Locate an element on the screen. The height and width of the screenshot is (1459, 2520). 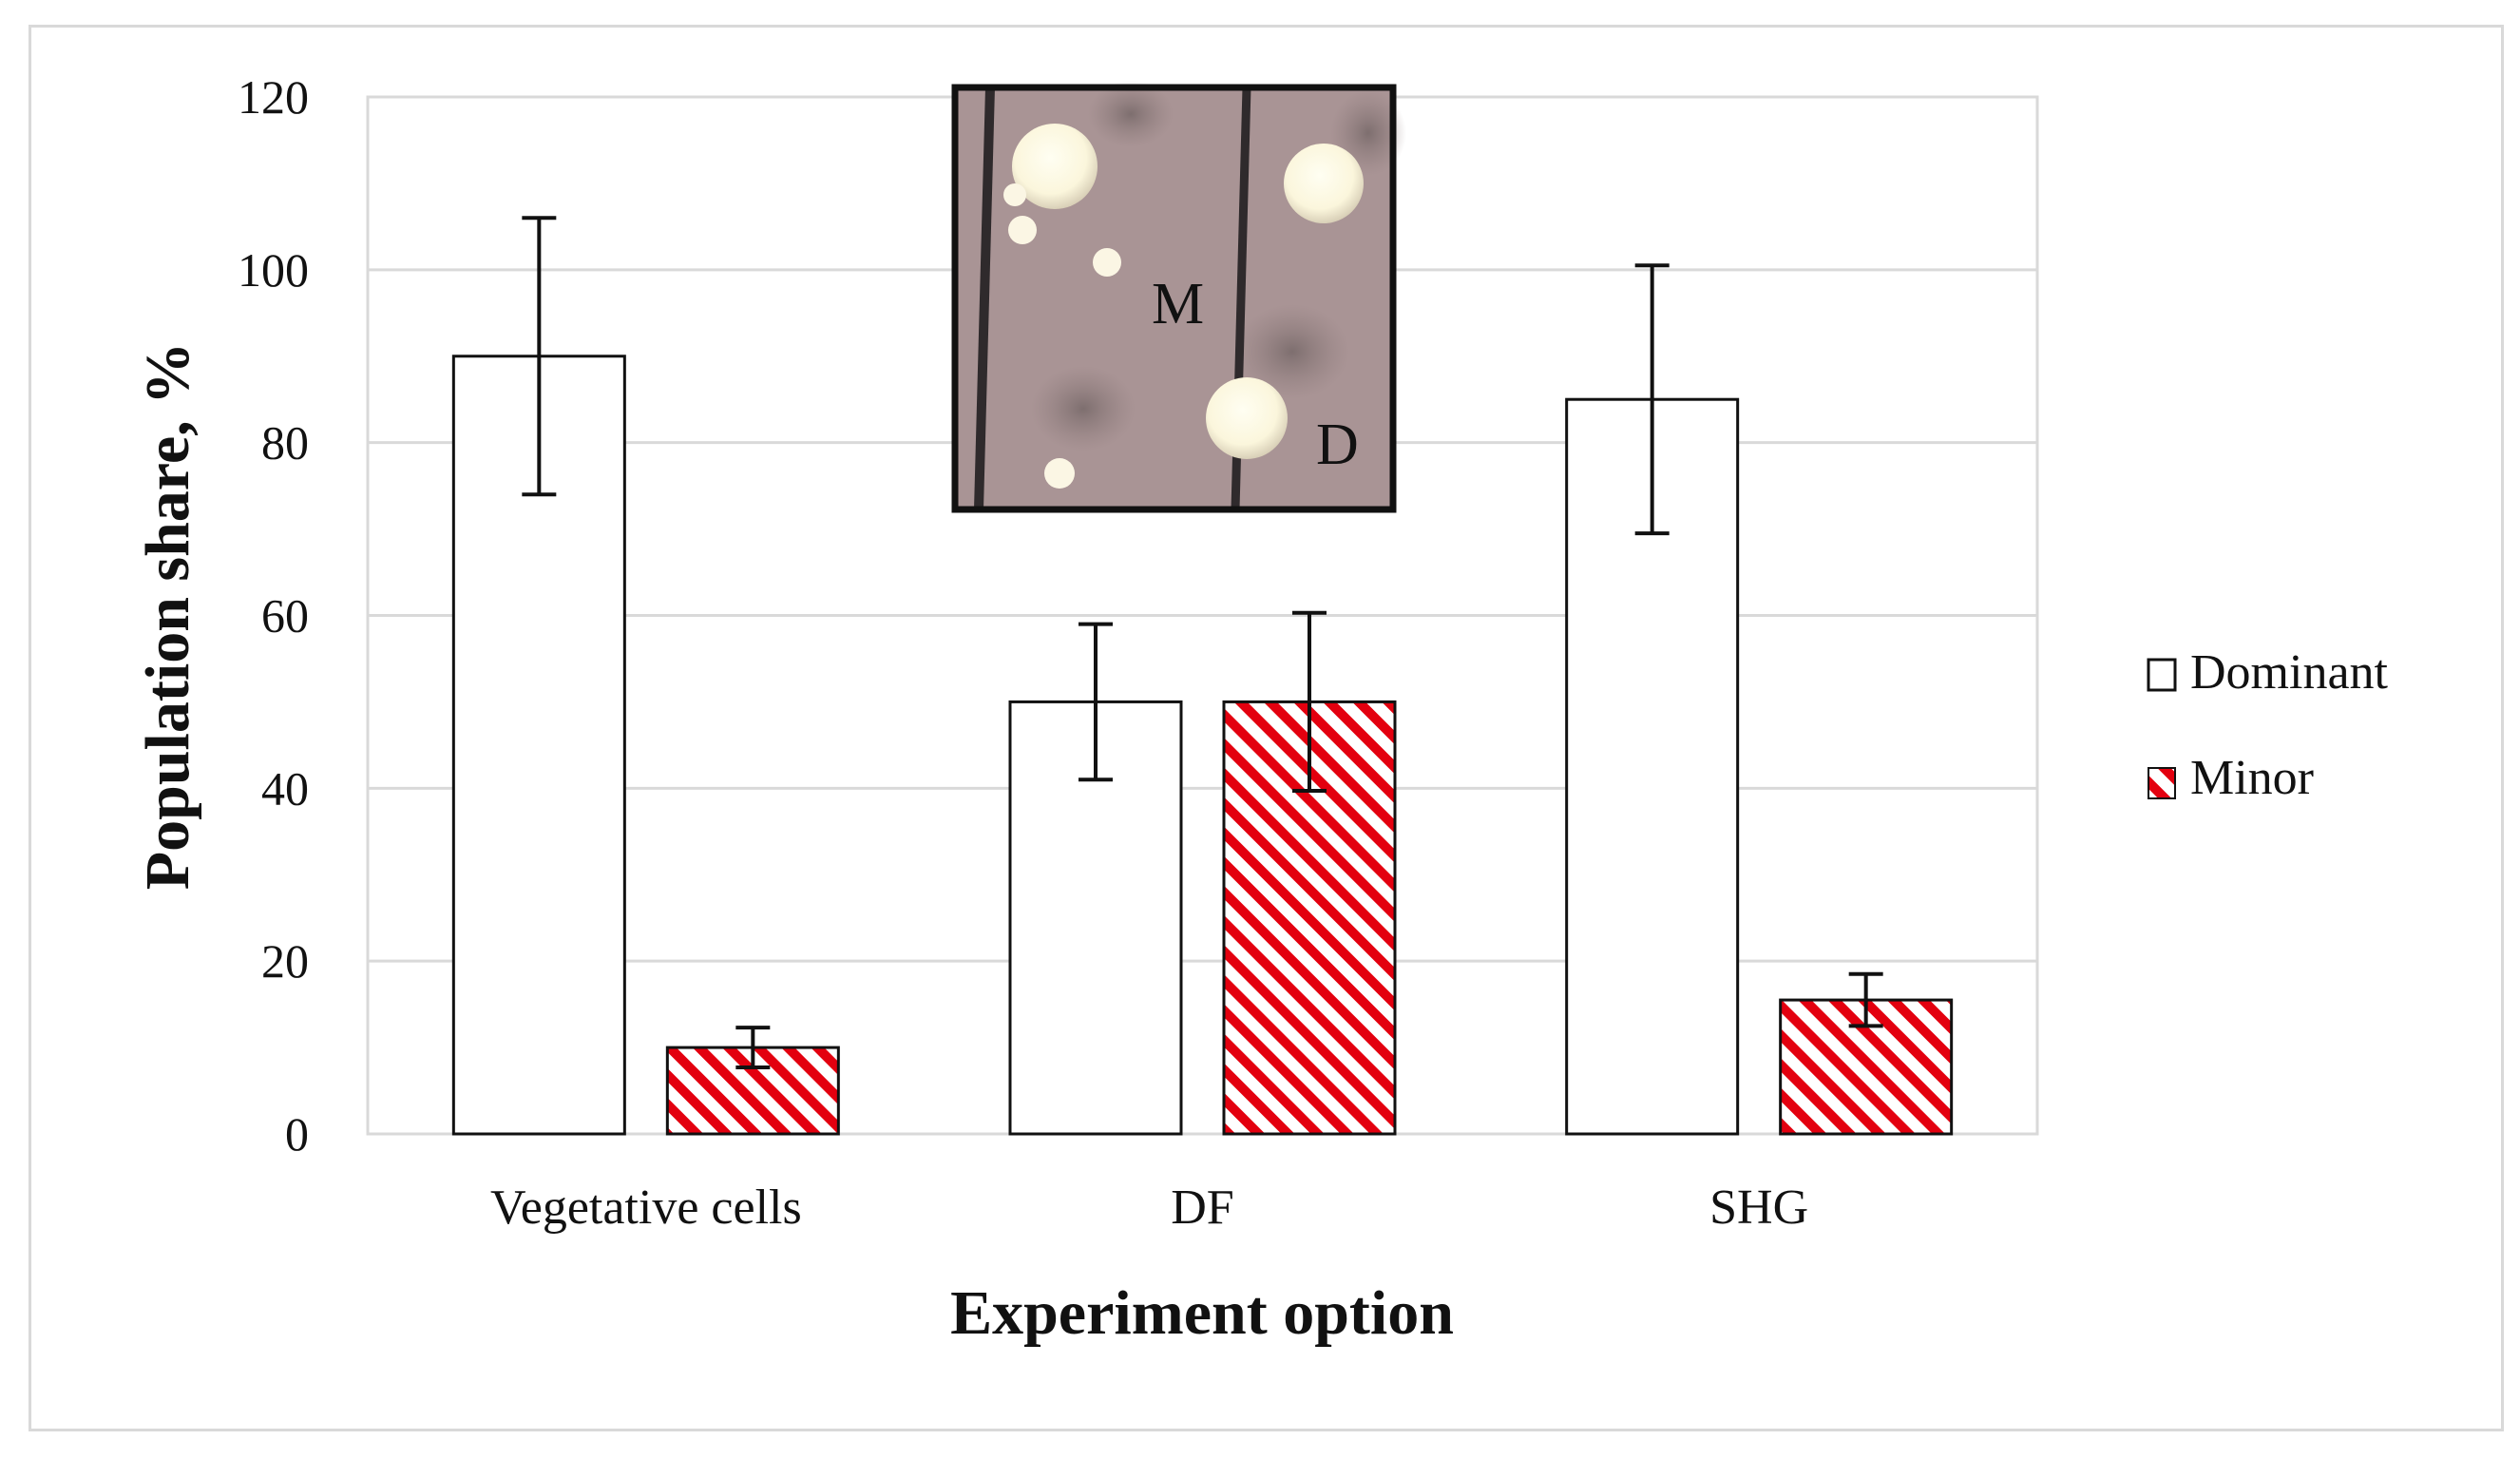
legend-swatch-minor is located at coordinates (2162, 783).